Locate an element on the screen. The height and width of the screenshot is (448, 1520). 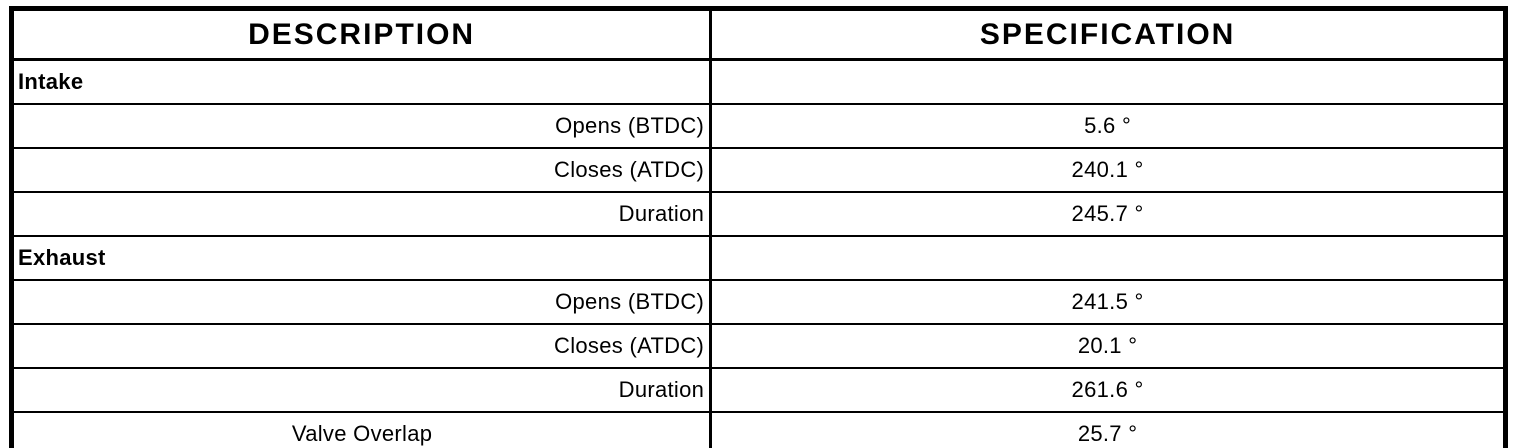
spec-value-intake-duration: 245.7 ° is located at coordinates (1107, 213).